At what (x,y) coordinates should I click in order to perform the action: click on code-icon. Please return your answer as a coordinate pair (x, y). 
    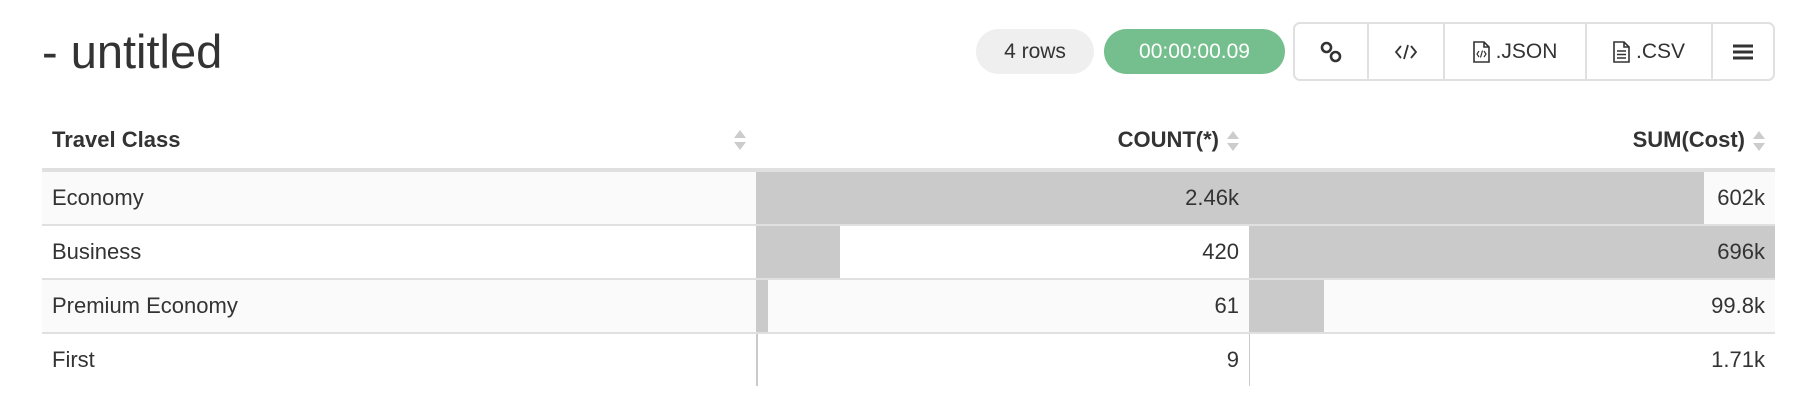
    Looking at the image, I should click on (1406, 51).